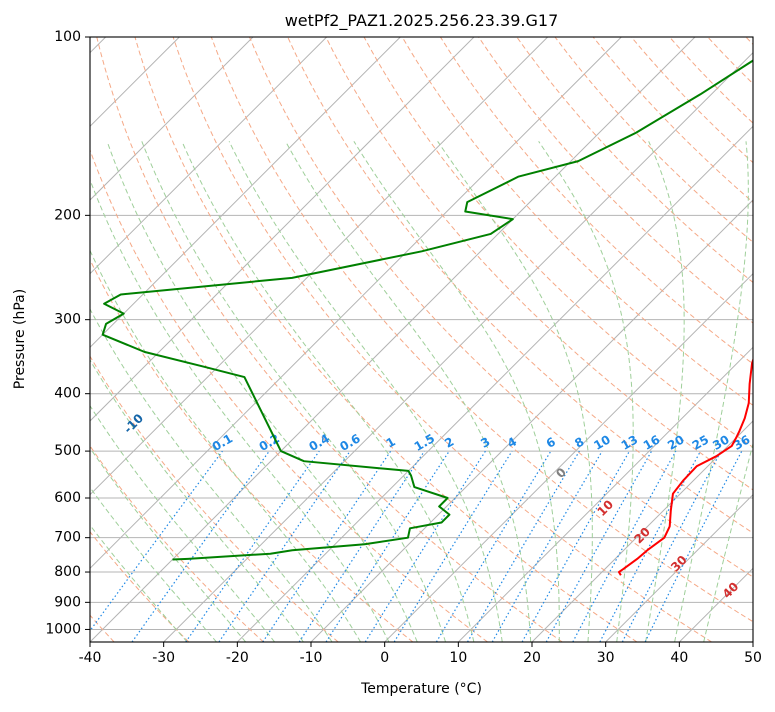 This screenshot has width=775, height=712. Describe the element at coordinates (67, 572) in the screenshot. I see `y-tick-label: 800` at that location.